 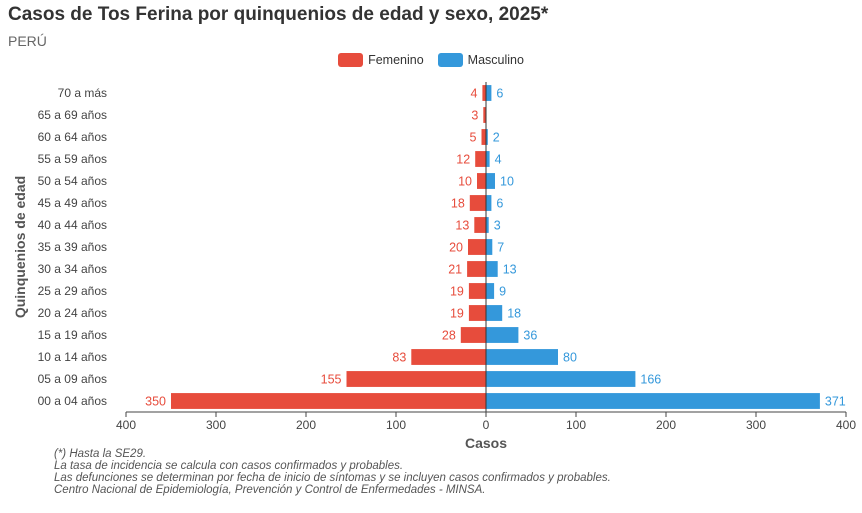 I want to click on data-label-femenino: 12, so click(x=463, y=160).